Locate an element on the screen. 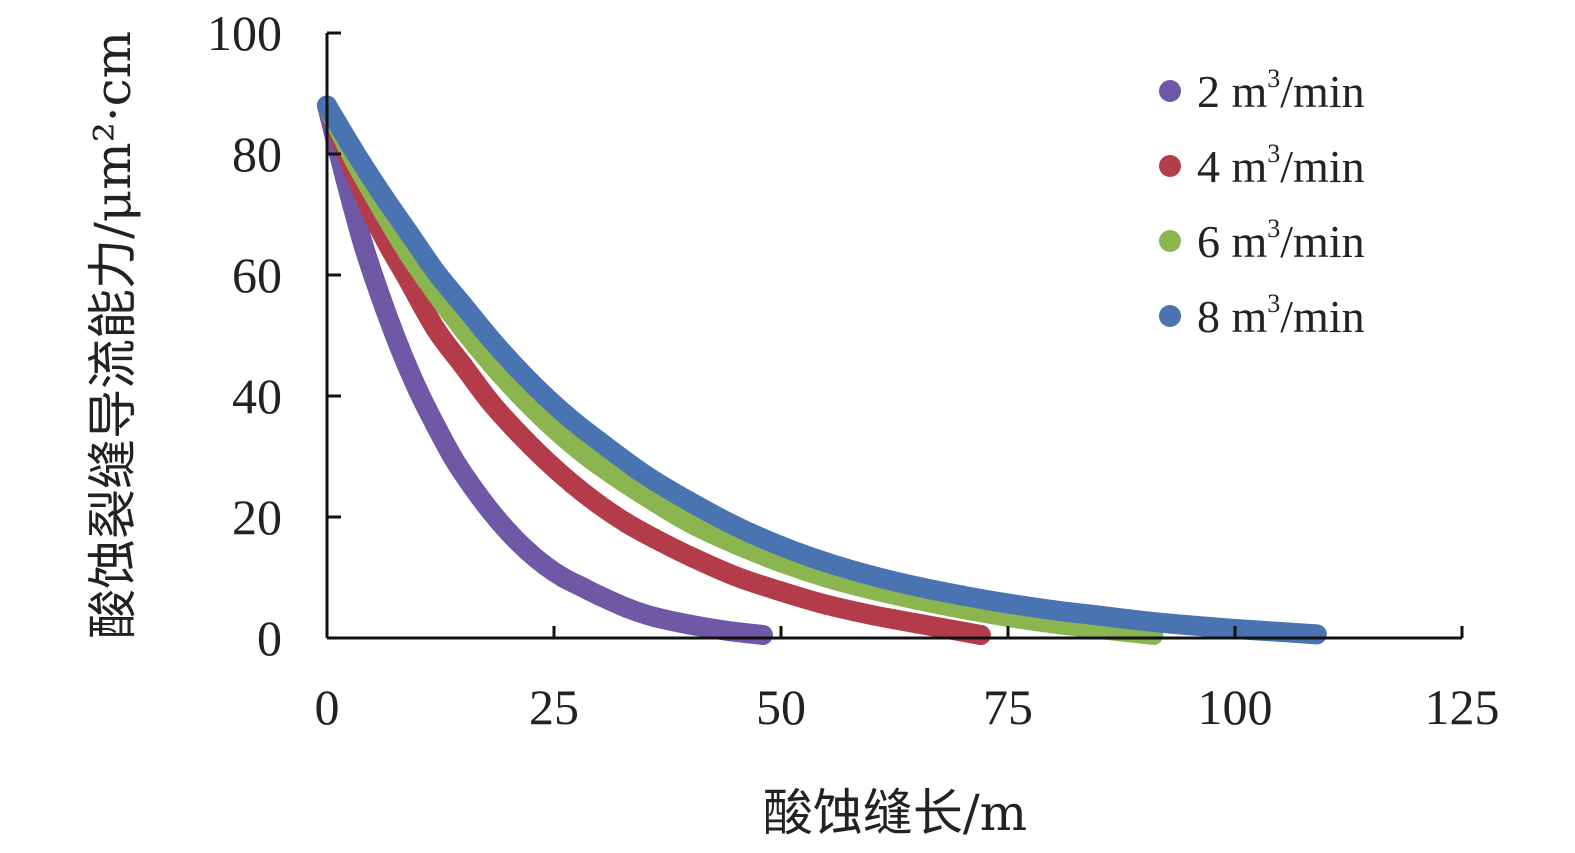  x-ticks: 0 25 50 75 100 125 is located at coordinates (907, 680).